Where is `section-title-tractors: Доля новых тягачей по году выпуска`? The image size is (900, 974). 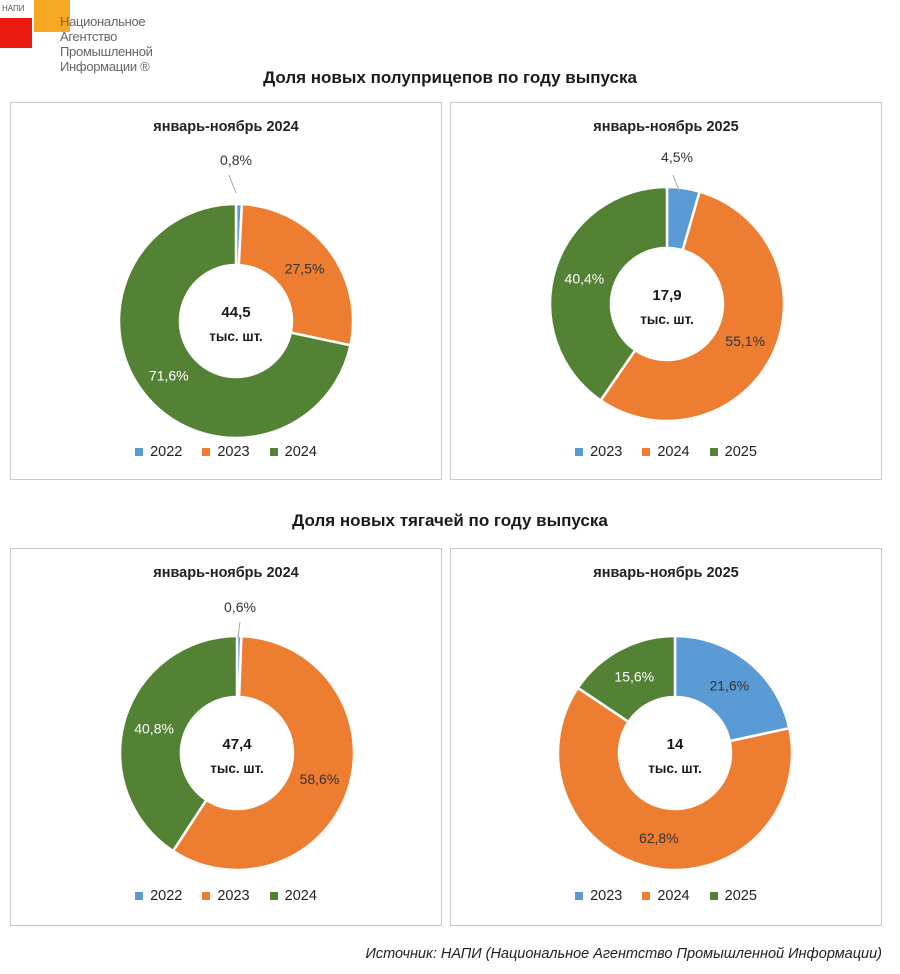
section-title-tractors: Доля новых тягачей по году выпуска is located at coordinates (450, 520).